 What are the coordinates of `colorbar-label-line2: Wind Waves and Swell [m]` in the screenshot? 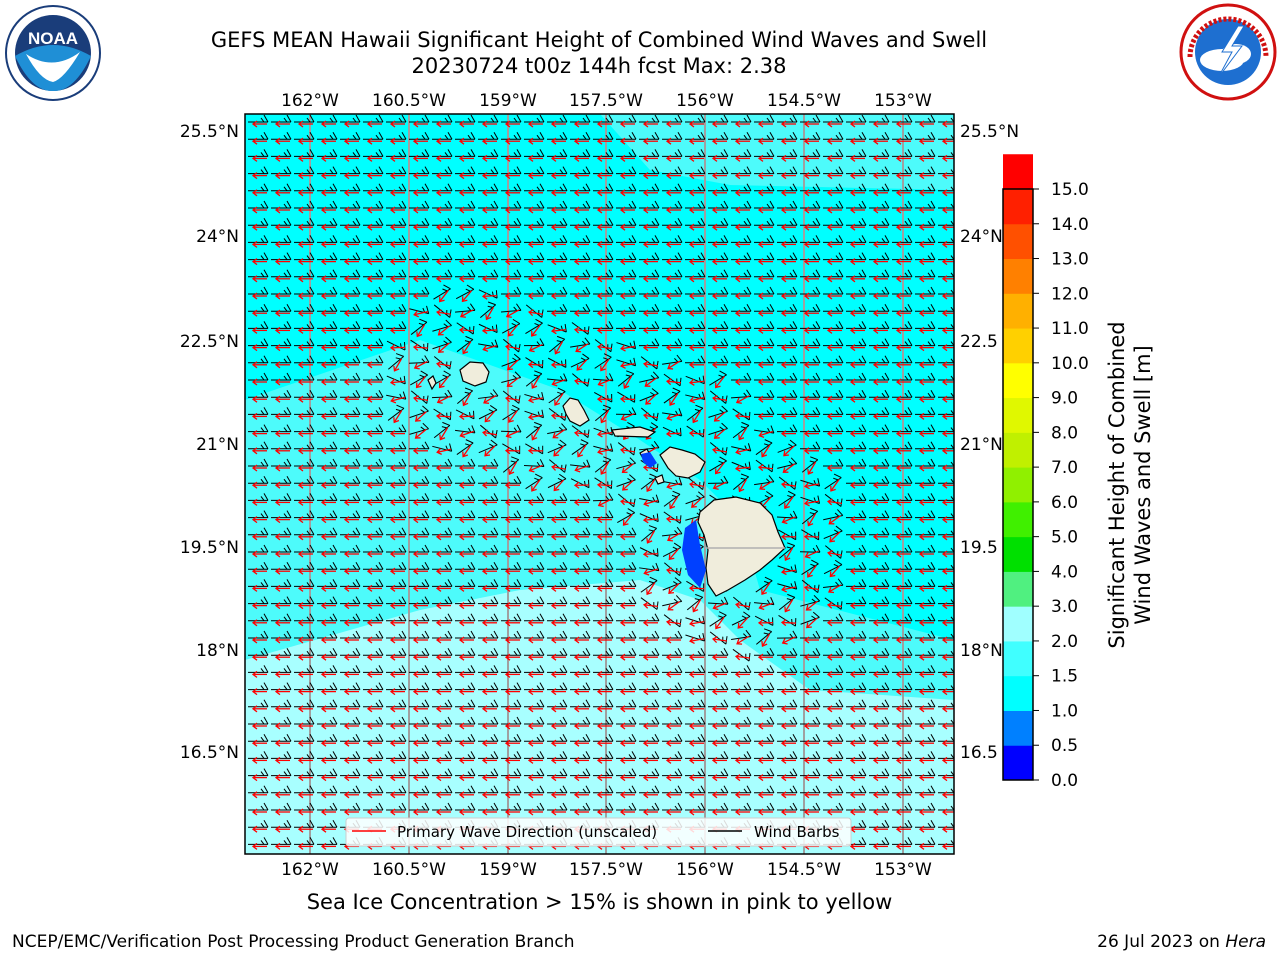 It's located at (1143, 485).